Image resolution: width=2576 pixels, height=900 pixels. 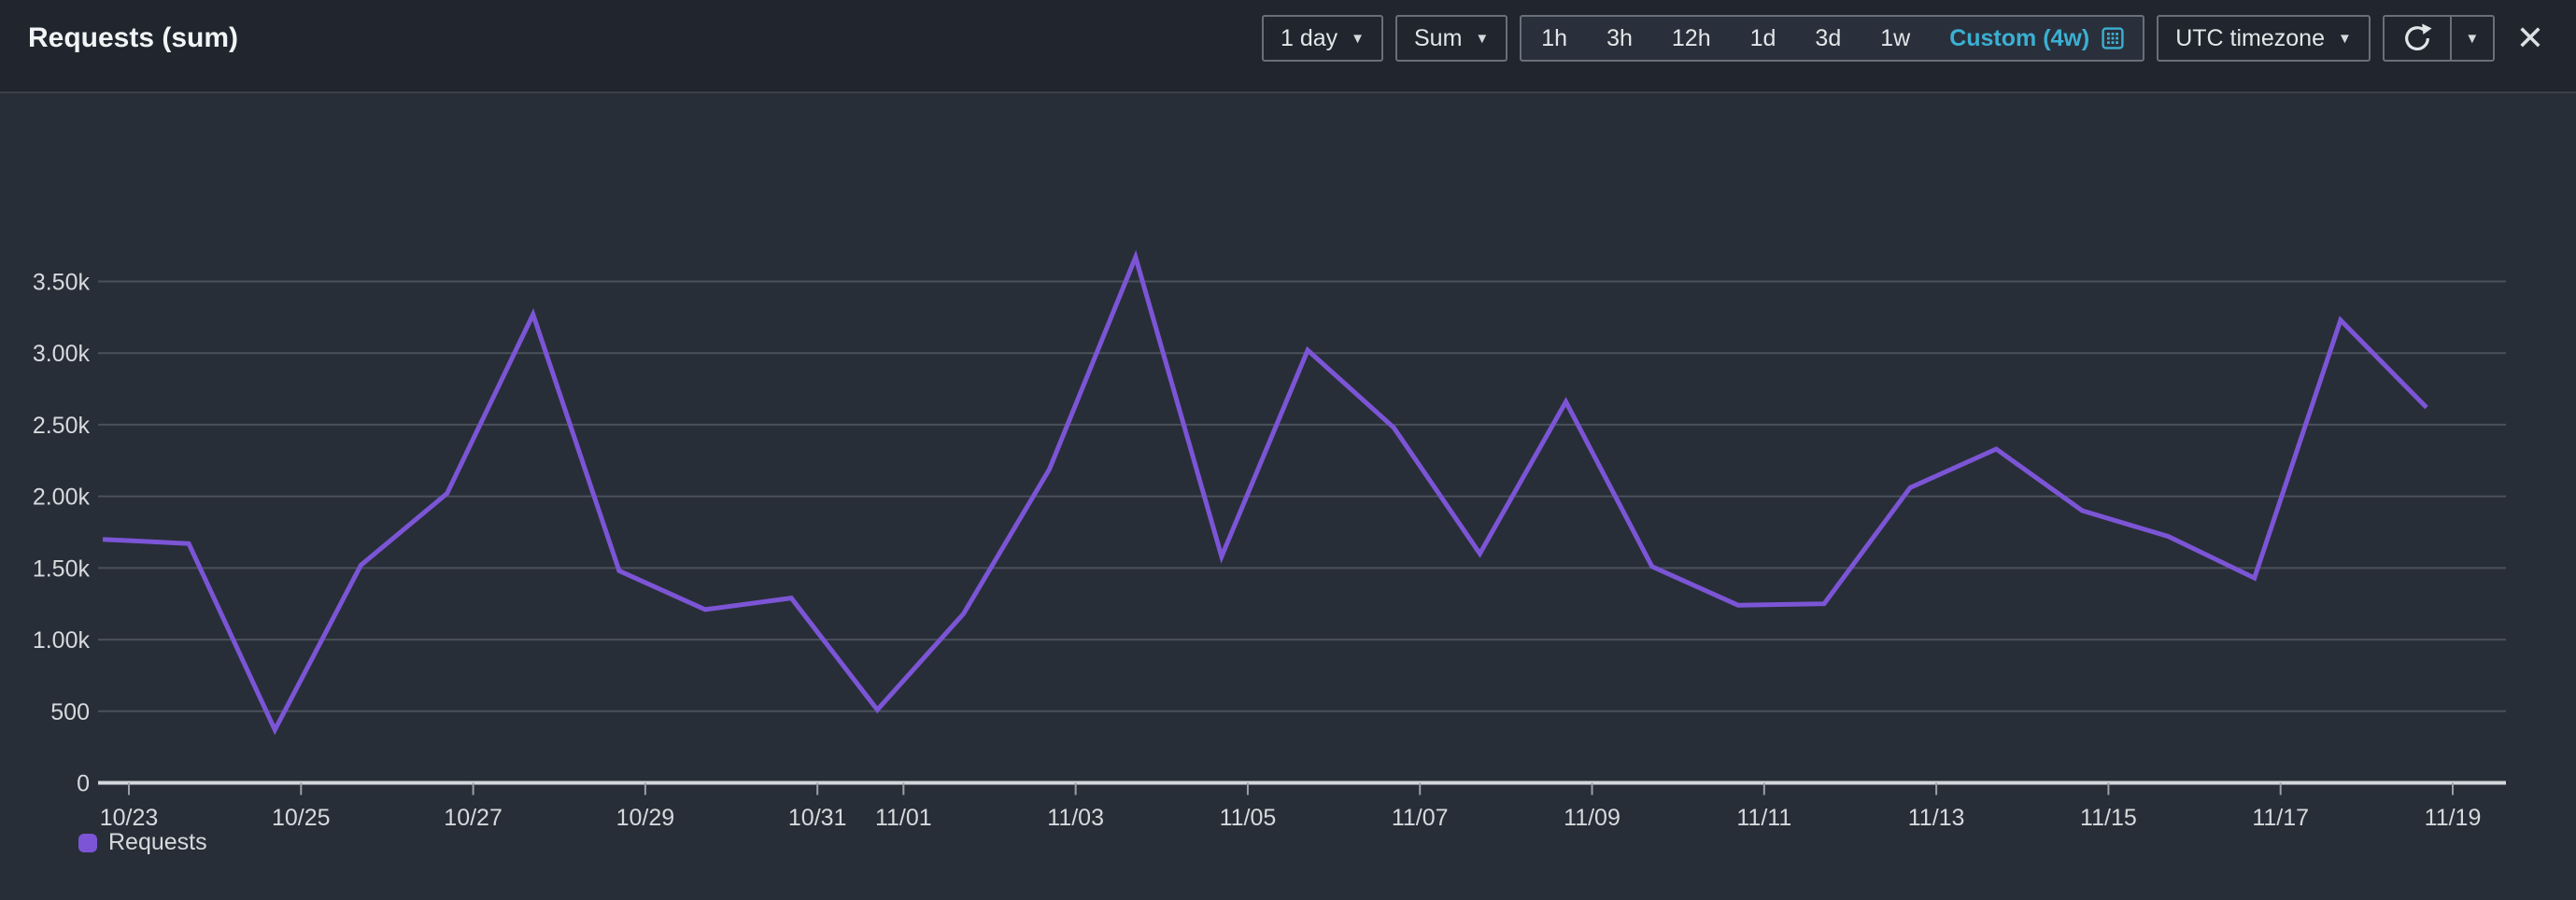 I want to click on y-axis-label: 1.50k, so click(x=62, y=568).